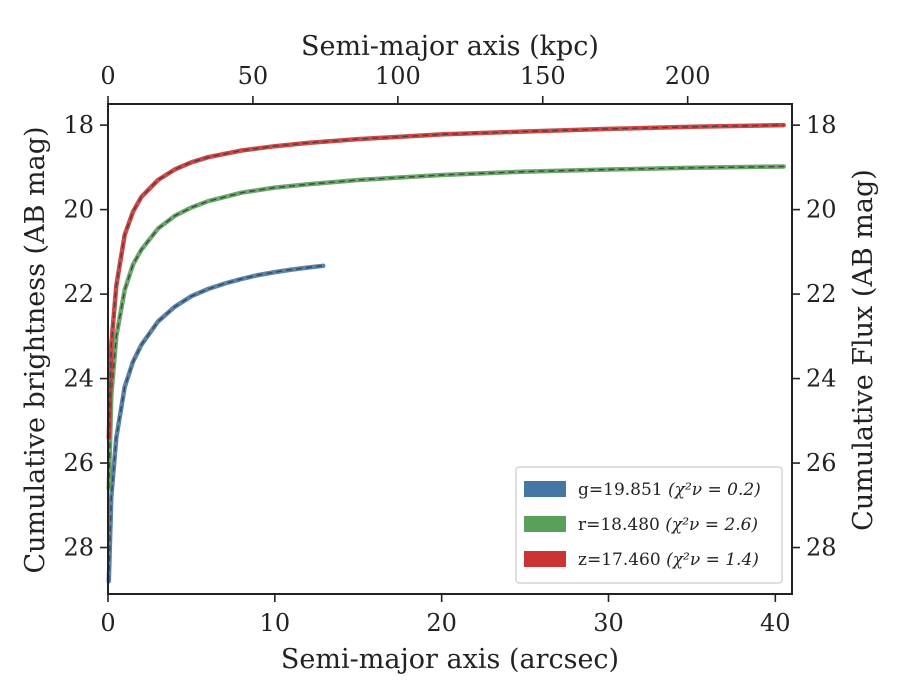 The image size is (900, 700). Describe the element at coordinates (821, 463) in the screenshot. I see `right-y-tick-label: 26` at that location.